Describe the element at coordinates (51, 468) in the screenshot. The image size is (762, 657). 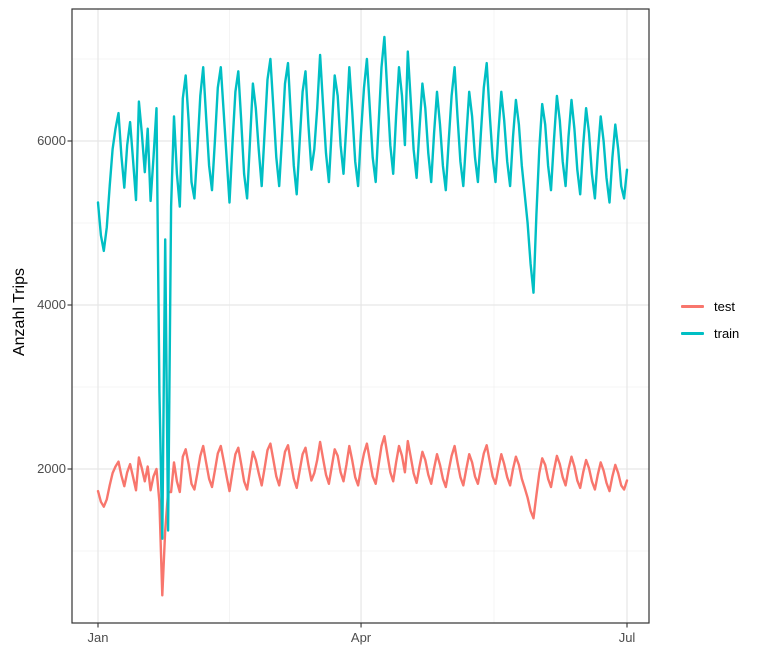
I see `y-tick-label: 2000` at that location.